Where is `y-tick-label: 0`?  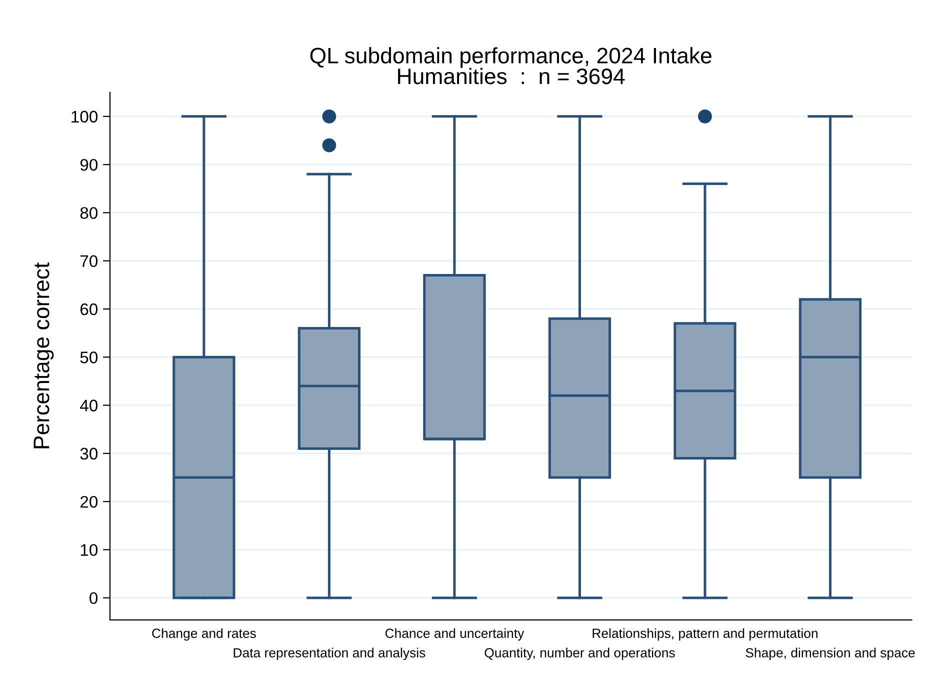 y-tick-label: 0 is located at coordinates (94, 598).